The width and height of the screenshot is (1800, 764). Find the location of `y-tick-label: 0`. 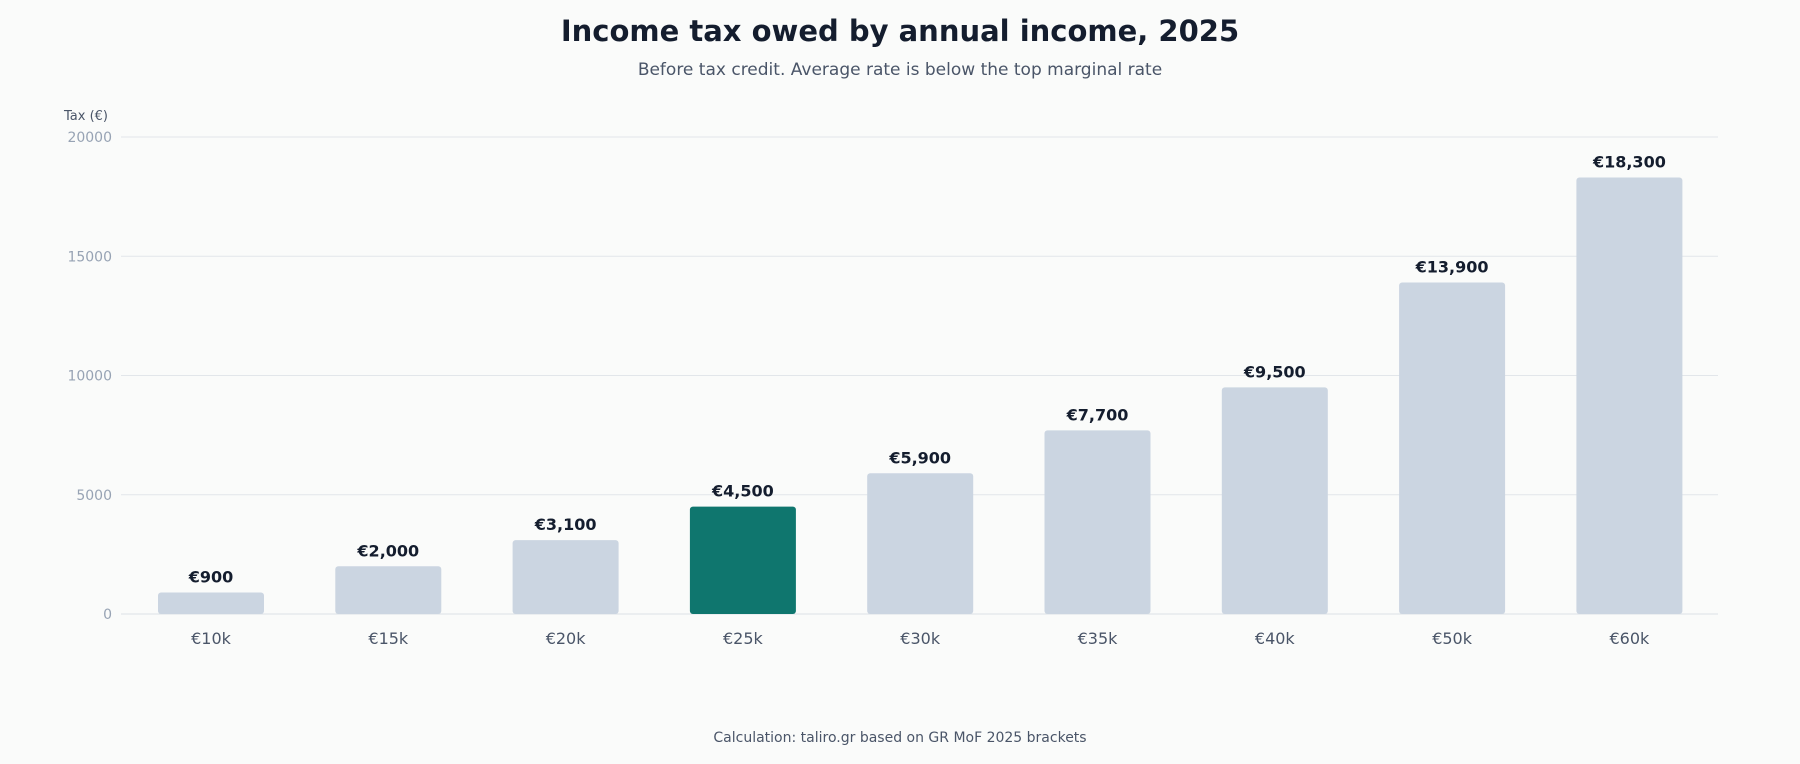

y-tick-label: 0 is located at coordinates (107, 615).